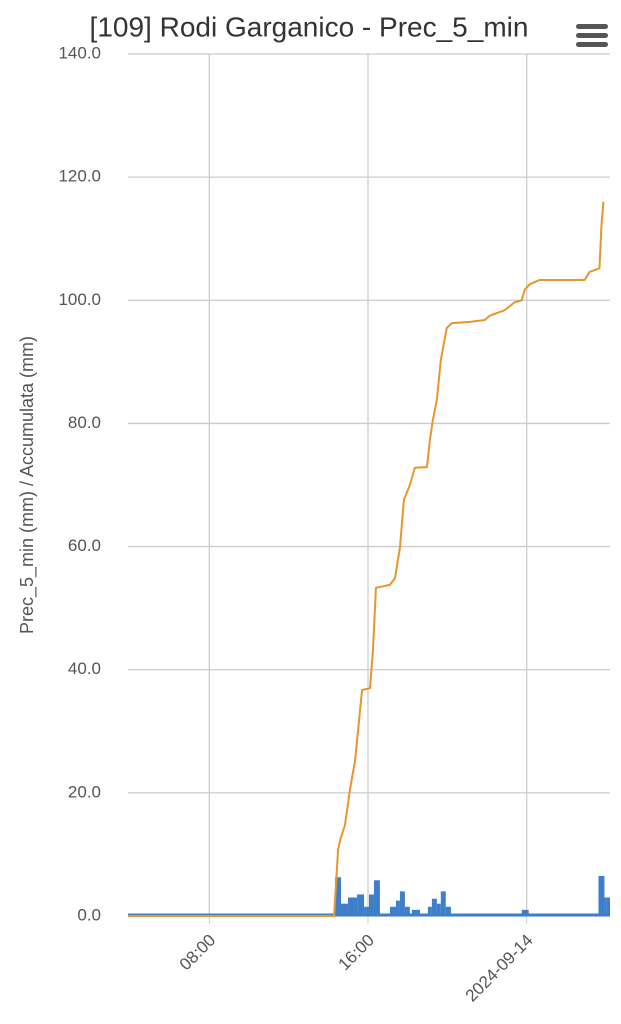  What do you see at coordinates (84, 668) in the screenshot?
I see `y-tick-label: 40.0` at bounding box center [84, 668].